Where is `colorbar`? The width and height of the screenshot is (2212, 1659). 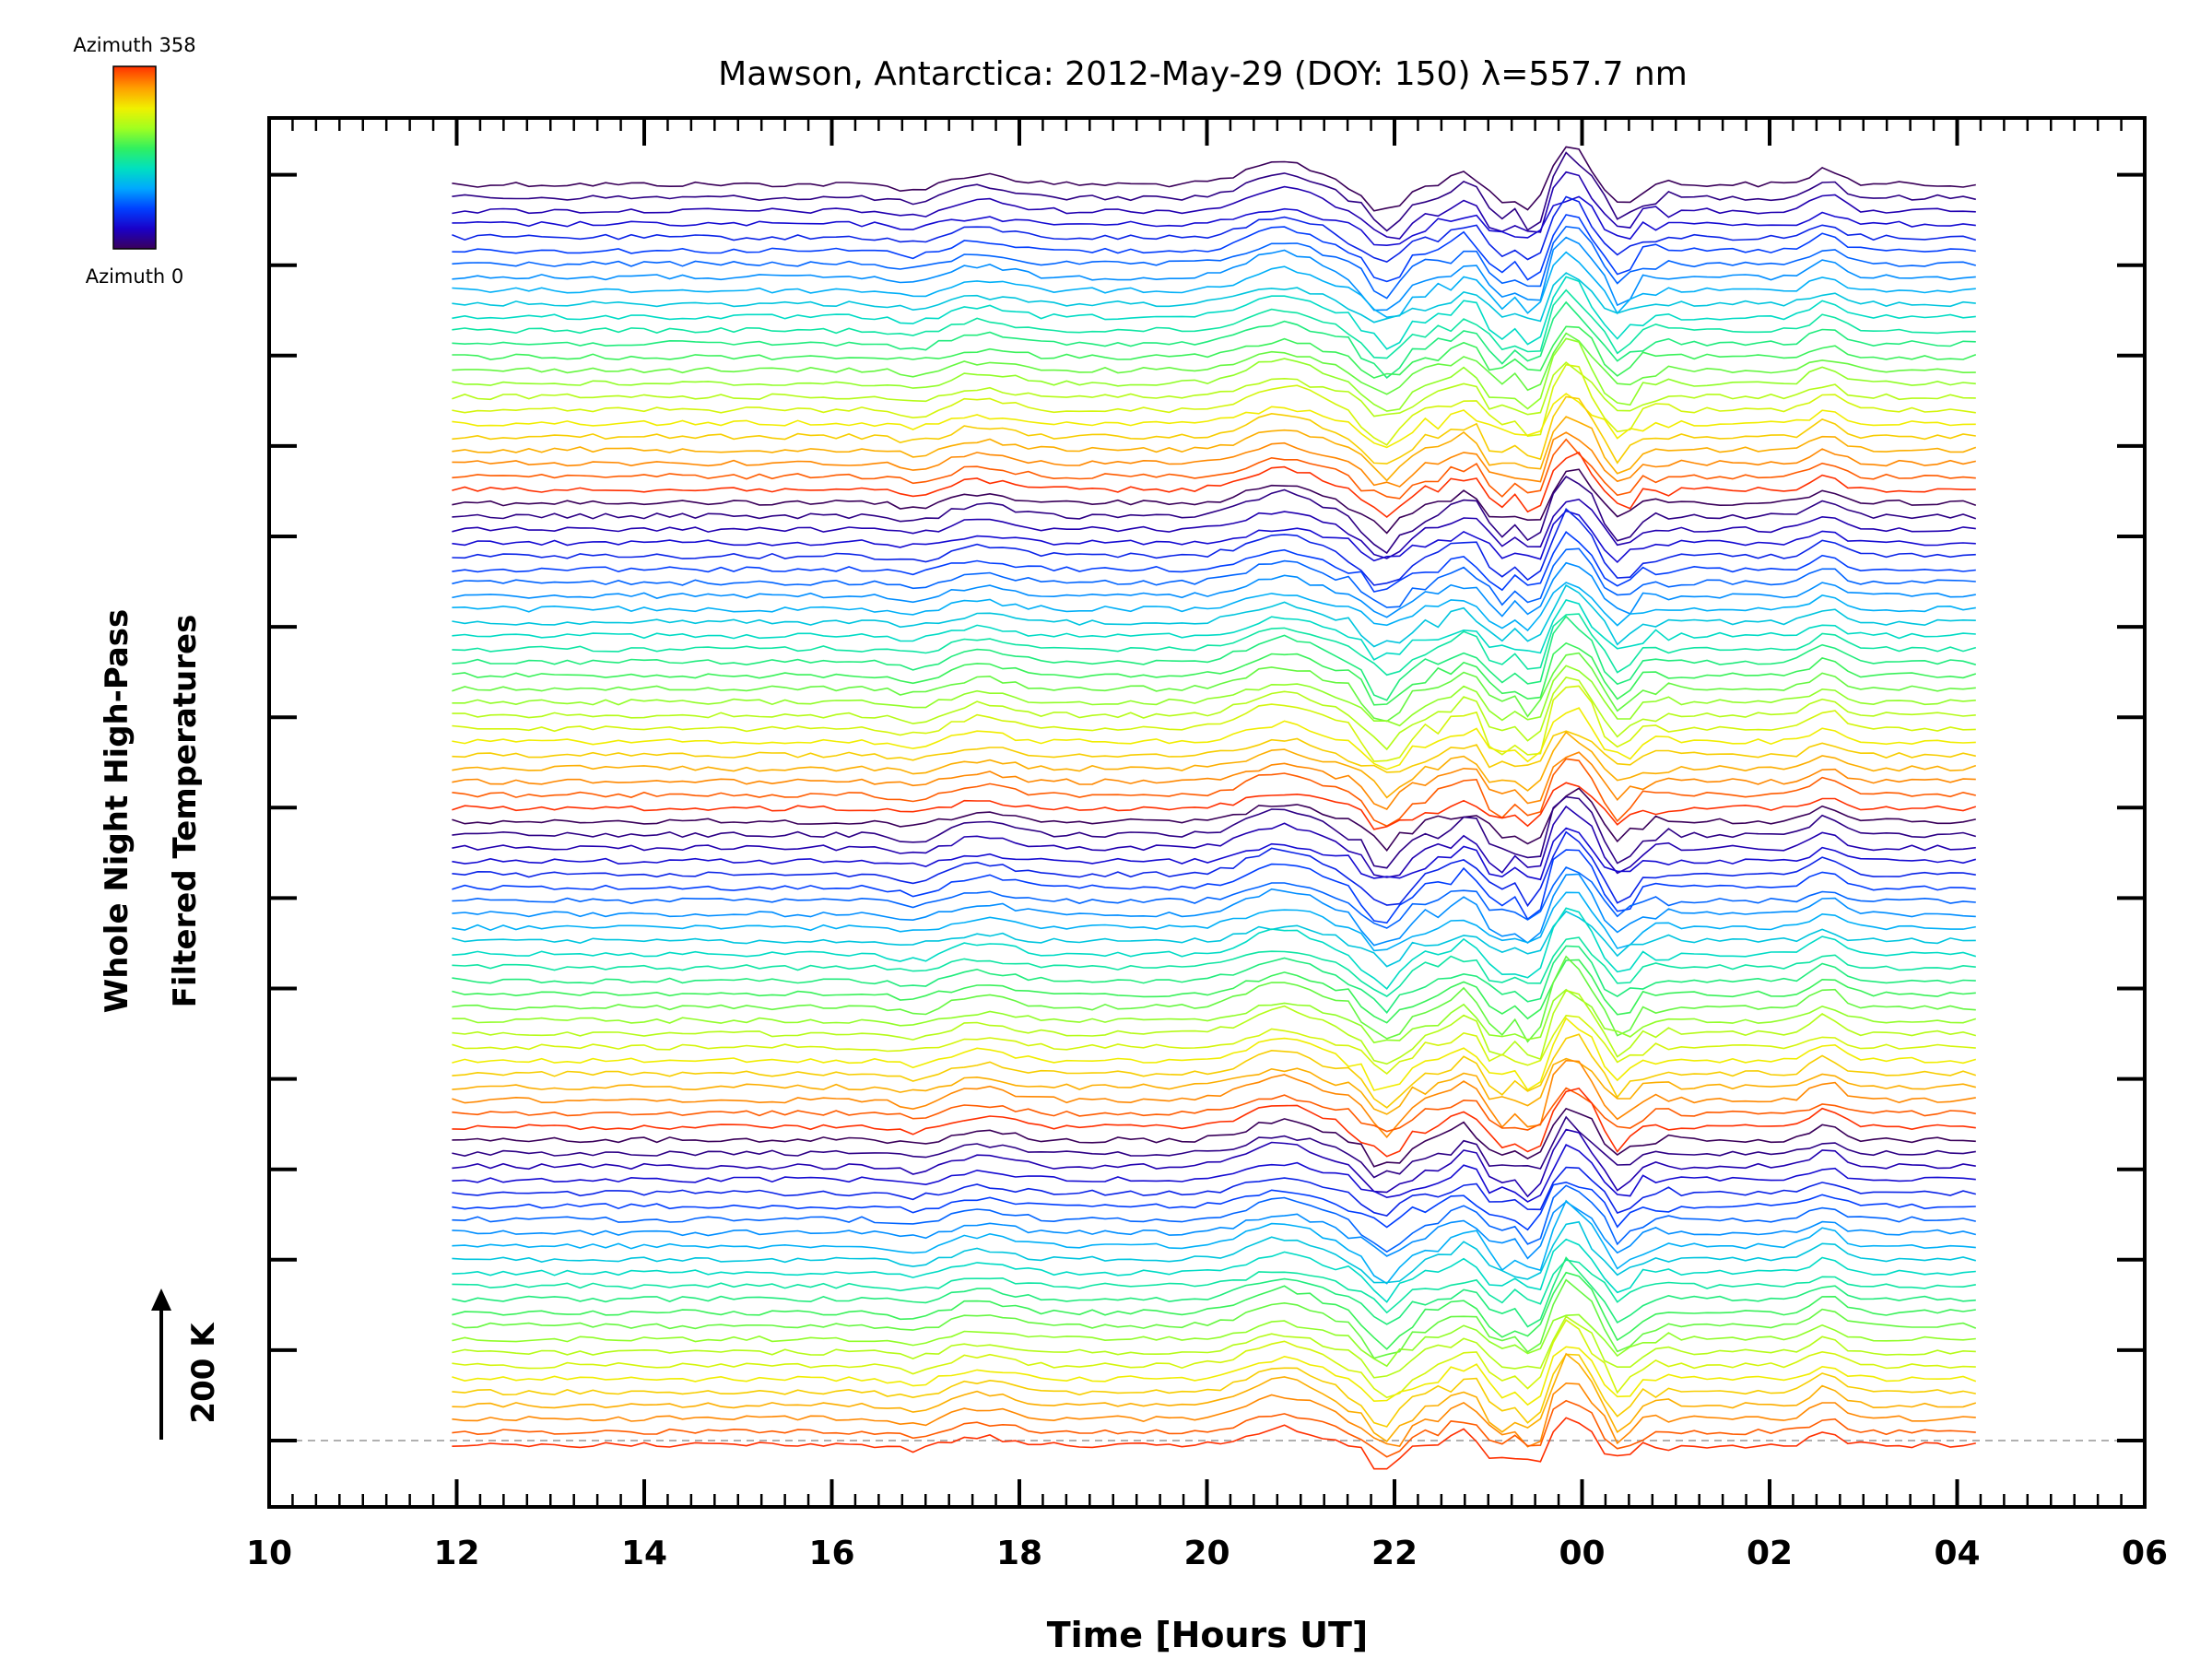
colorbar is located at coordinates (134, 157).